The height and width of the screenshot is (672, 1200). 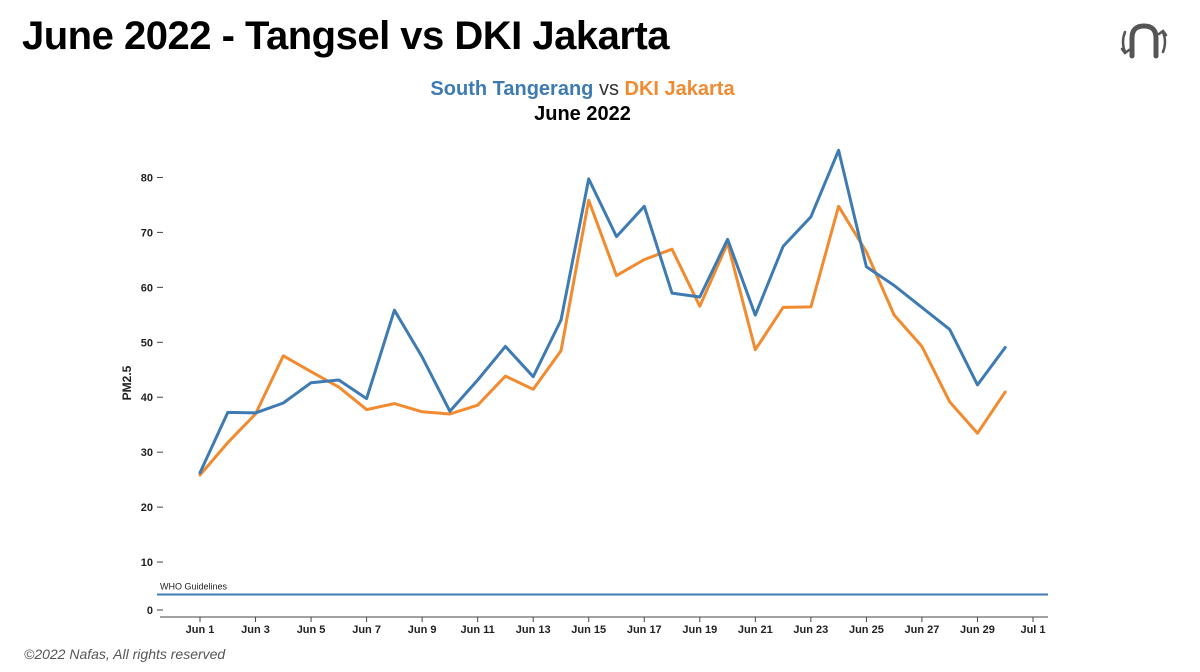 I want to click on y-tick-label: 60, so click(x=147, y=288).